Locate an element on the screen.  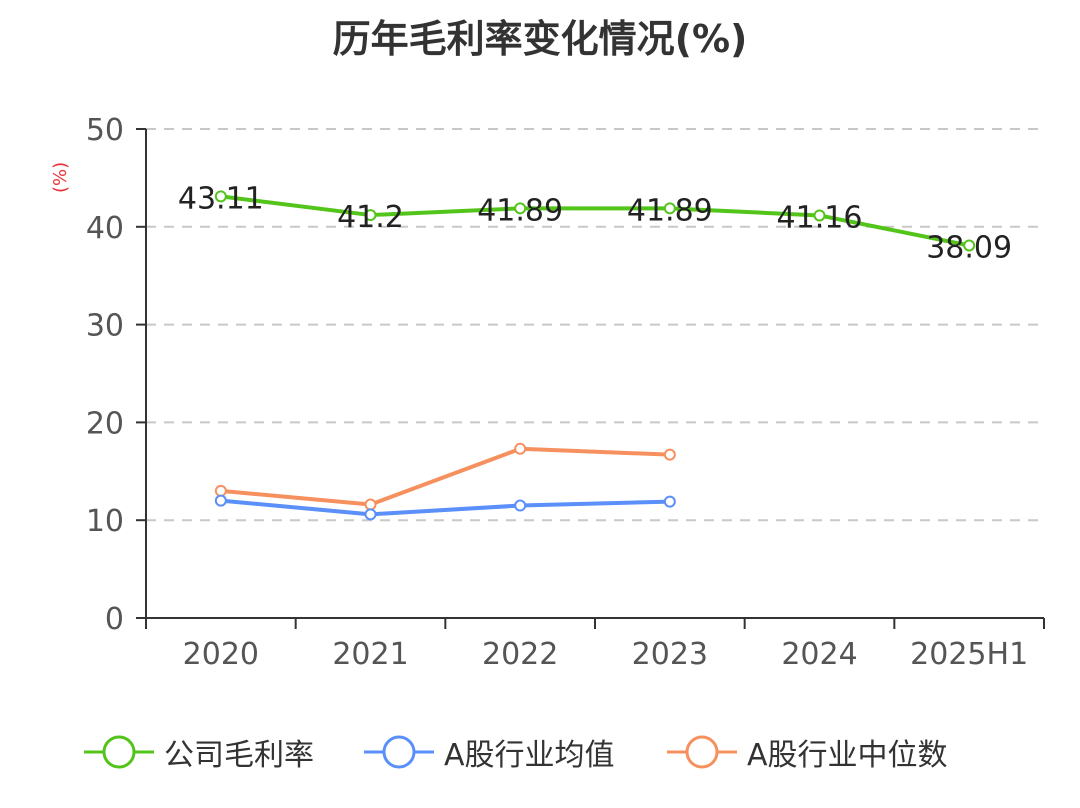
data-label: 43.11 is located at coordinates (221, 198).